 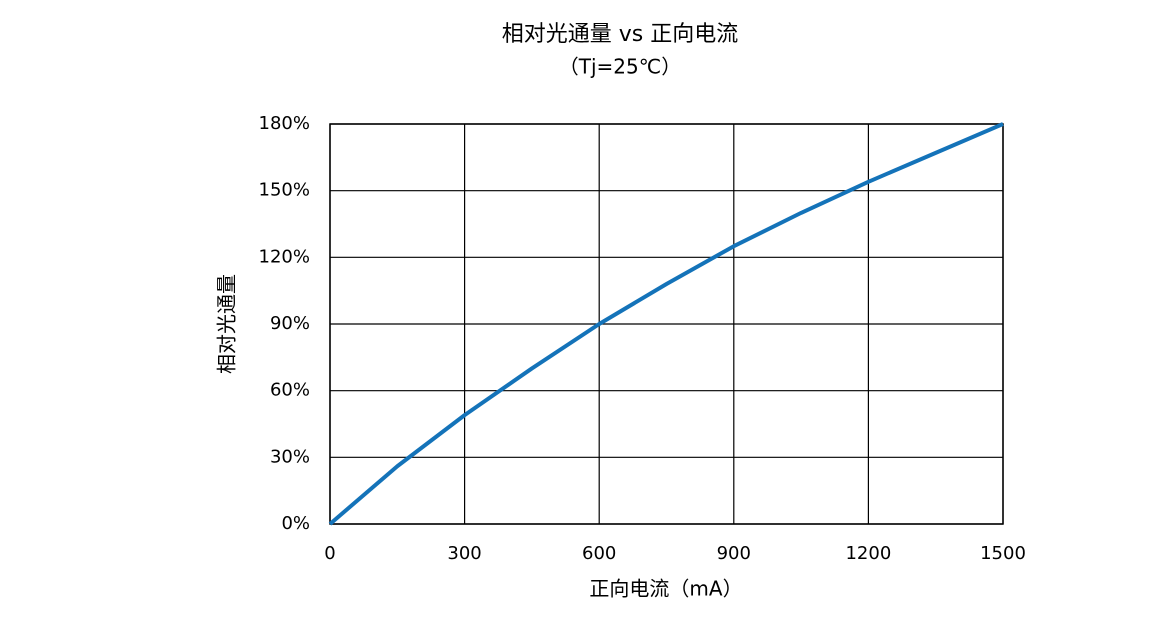 I want to click on y-tick-label: 90%, so click(x=290, y=323).